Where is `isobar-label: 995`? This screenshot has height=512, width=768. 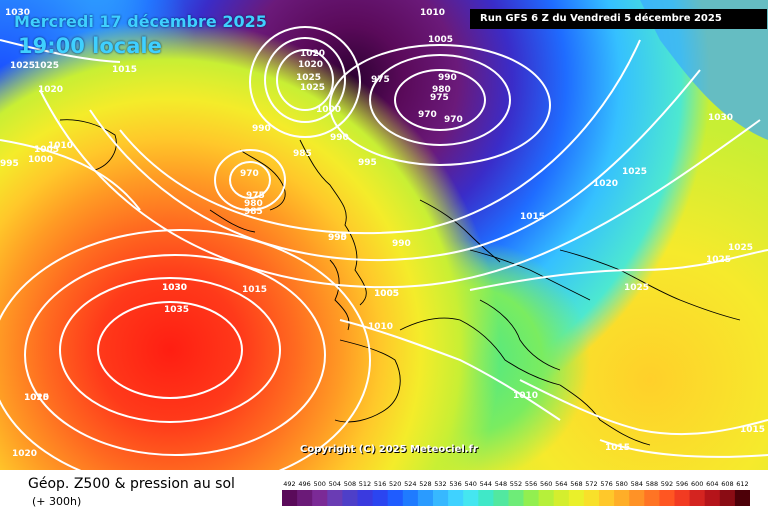
isobar-label: 995 is located at coordinates (9, 164).